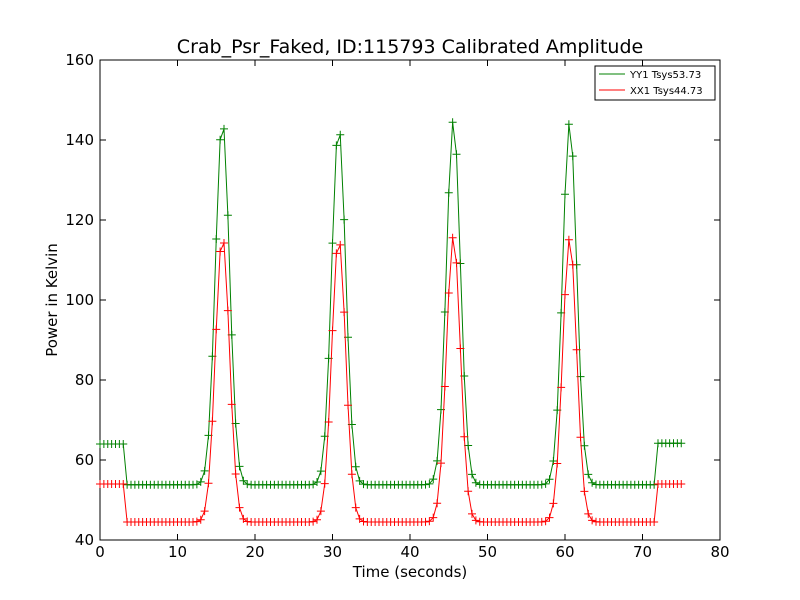  What do you see at coordinates (100, 552) in the screenshot?
I see `x-tick-label: 0` at bounding box center [100, 552].